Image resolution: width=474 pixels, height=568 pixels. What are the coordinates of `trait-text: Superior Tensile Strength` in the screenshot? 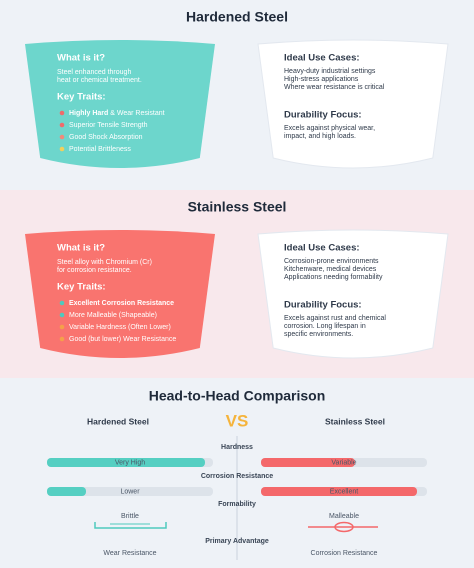 It's located at (108, 125).